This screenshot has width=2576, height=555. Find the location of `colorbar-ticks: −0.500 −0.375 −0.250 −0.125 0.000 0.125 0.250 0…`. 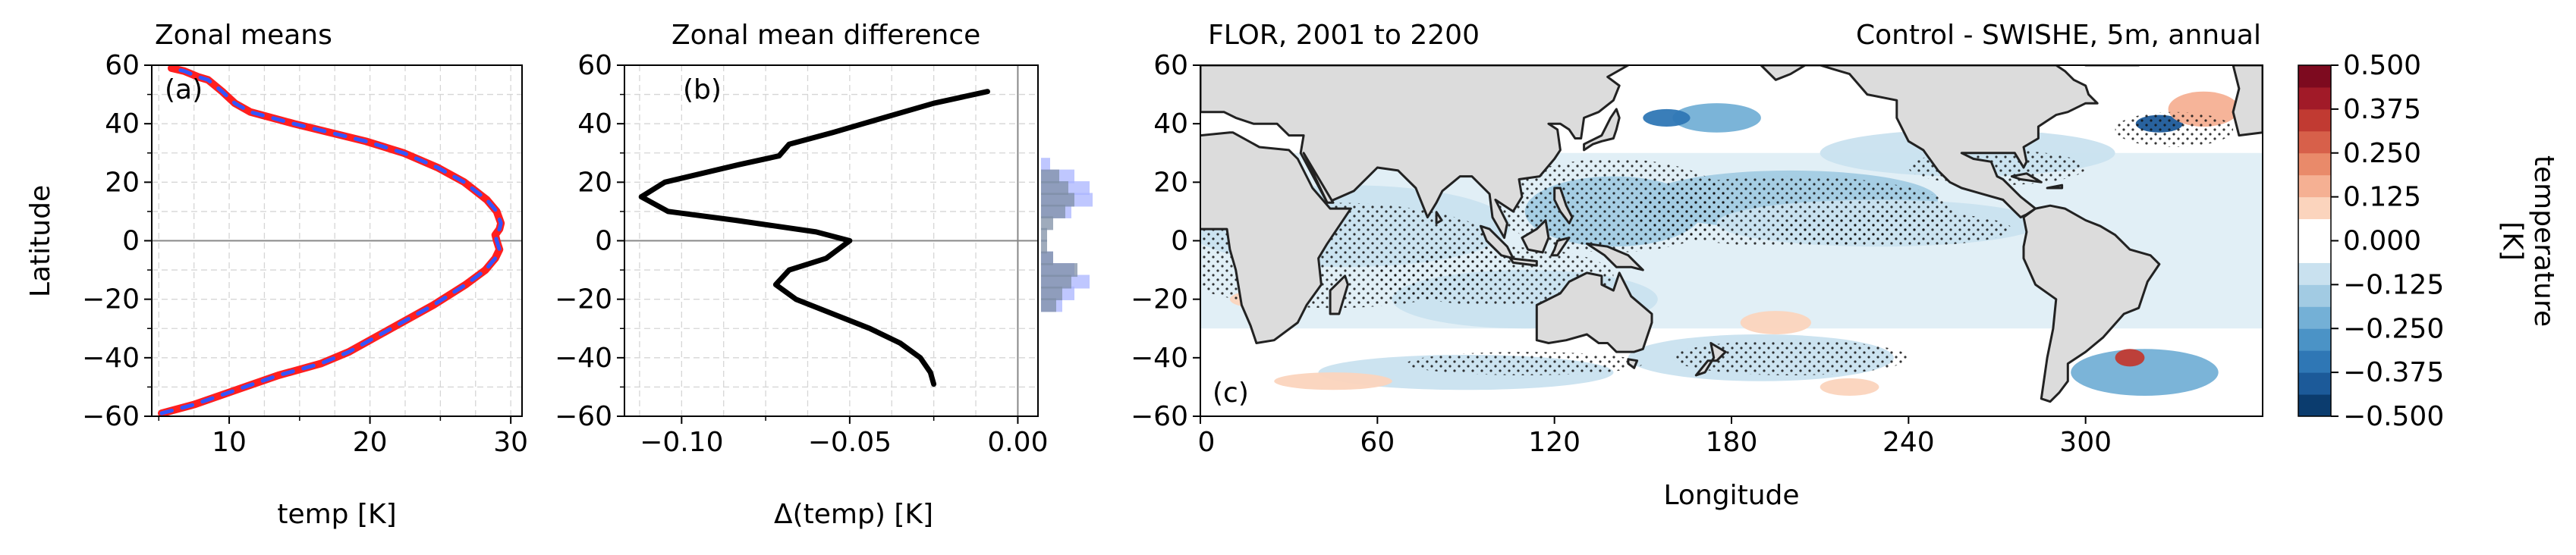

colorbar-ticks: −0.500 −0.375 −0.250 −0.125 0.000 0.125 0.250 0… is located at coordinates (2387, 241).